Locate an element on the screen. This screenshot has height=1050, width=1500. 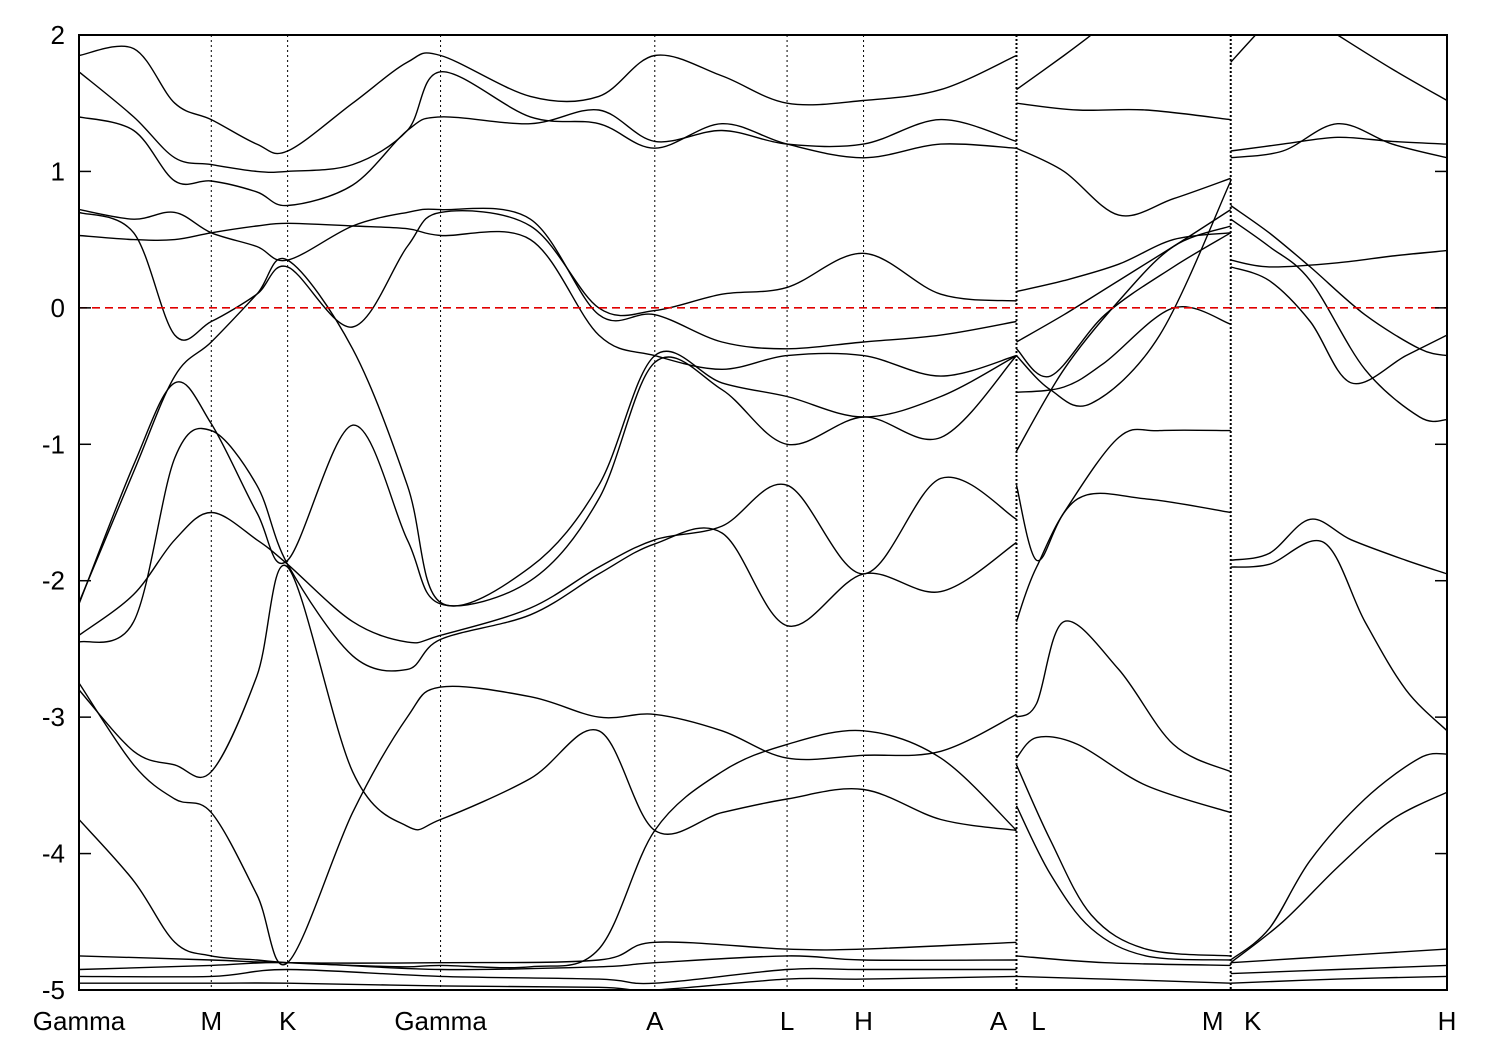
y-tick-label: 1 is located at coordinates (58, 171).